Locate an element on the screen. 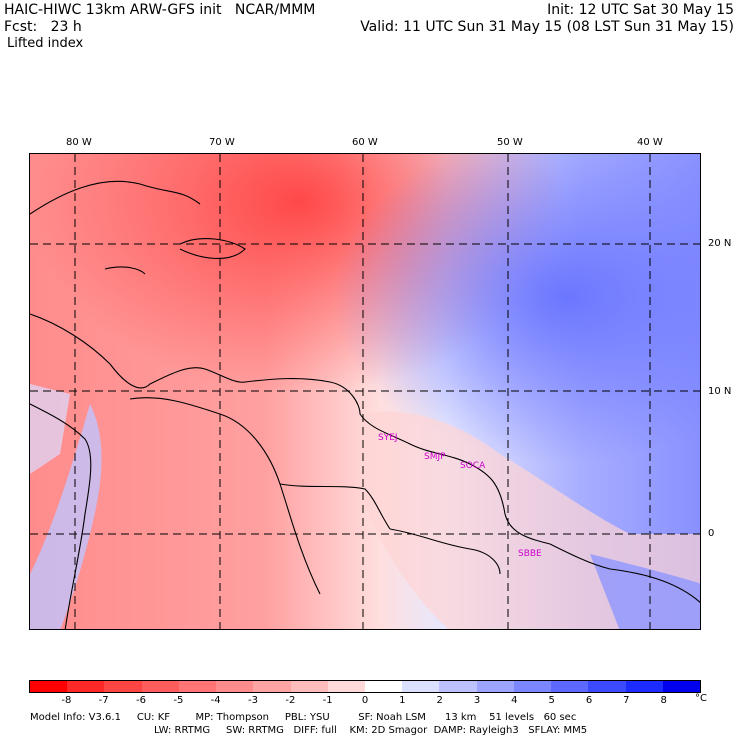 This screenshot has width=740, height=740. colorbar-tick-label: -7 is located at coordinates (103, 700).